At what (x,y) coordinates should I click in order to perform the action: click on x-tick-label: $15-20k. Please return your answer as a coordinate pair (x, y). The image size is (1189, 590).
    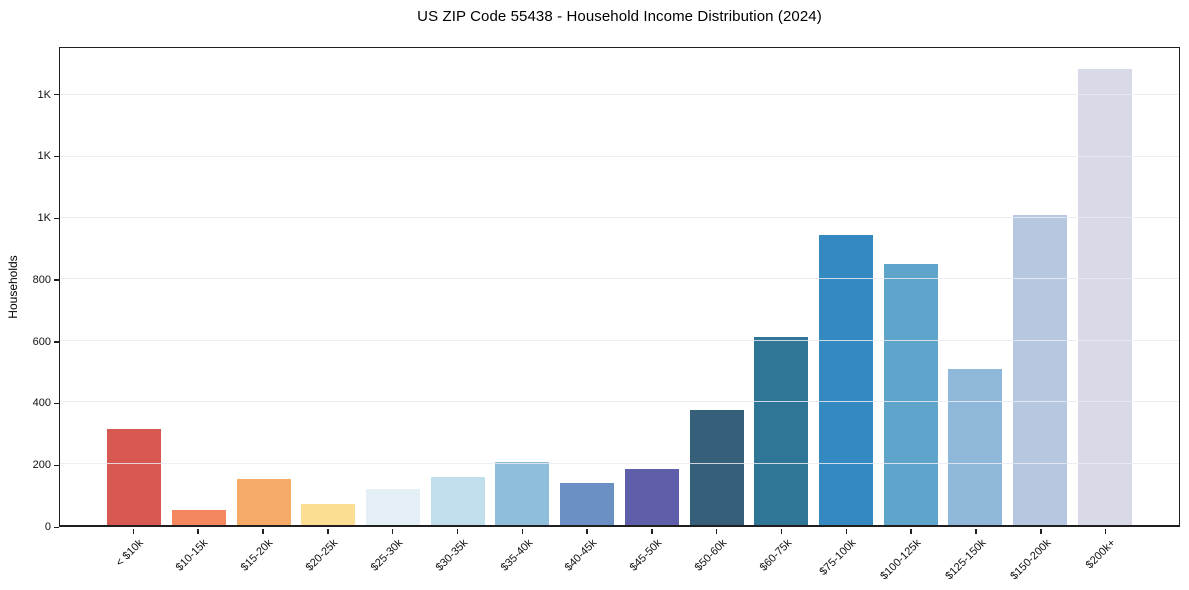
    Looking at the image, I should click on (257, 555).